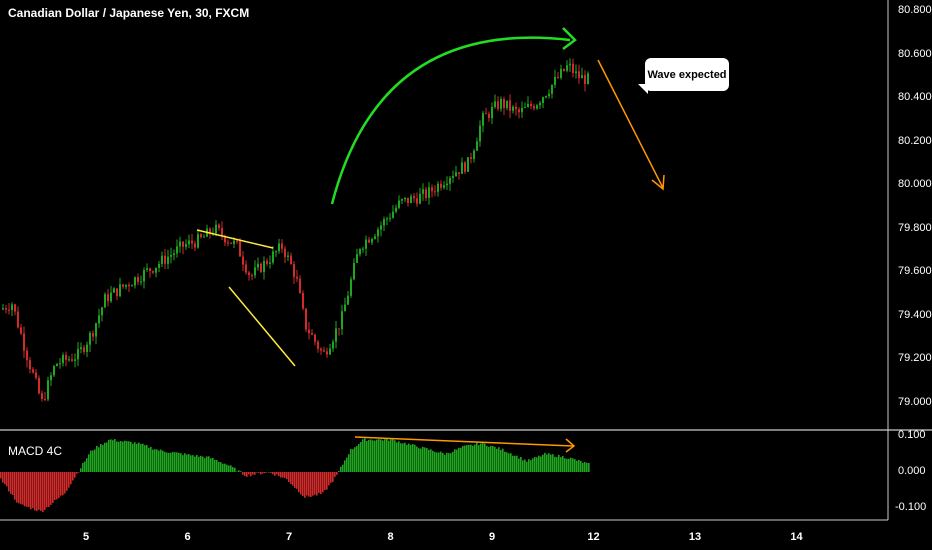 This screenshot has height=550, width=932. I want to click on date-tick-label: 7, so click(289, 537).